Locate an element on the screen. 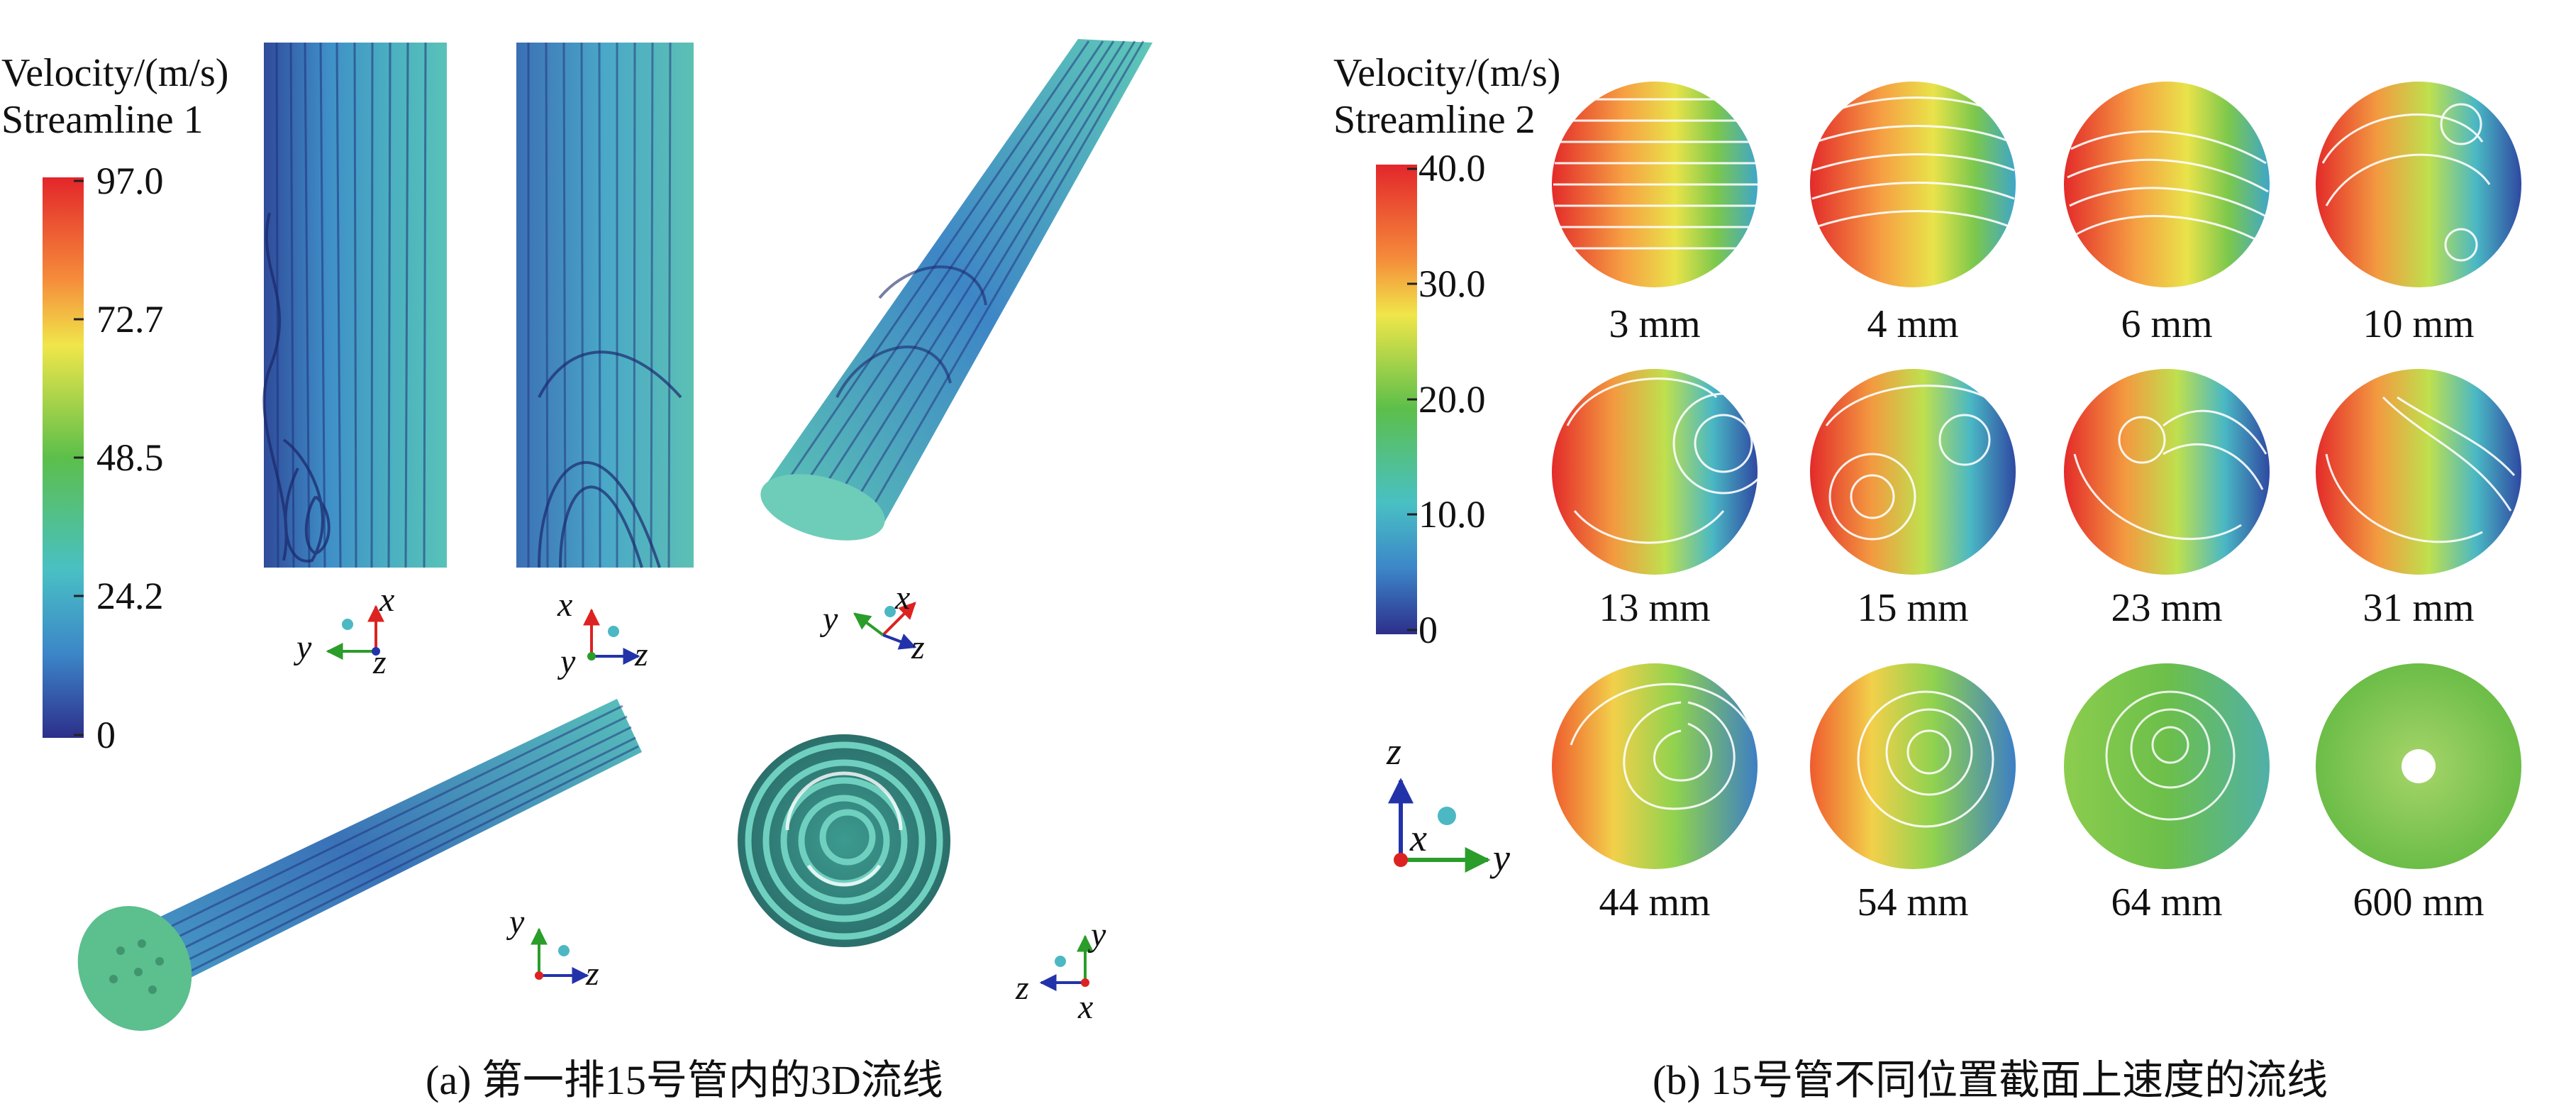  section-4mm-disc is located at coordinates (1913, 184).